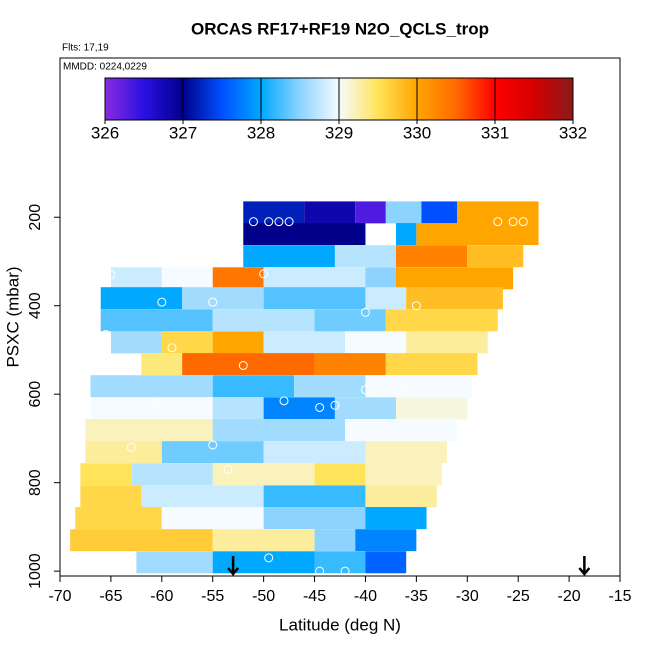 This screenshot has width=650, height=655. I want to click on x-tick-label: -50, so click(263, 596).